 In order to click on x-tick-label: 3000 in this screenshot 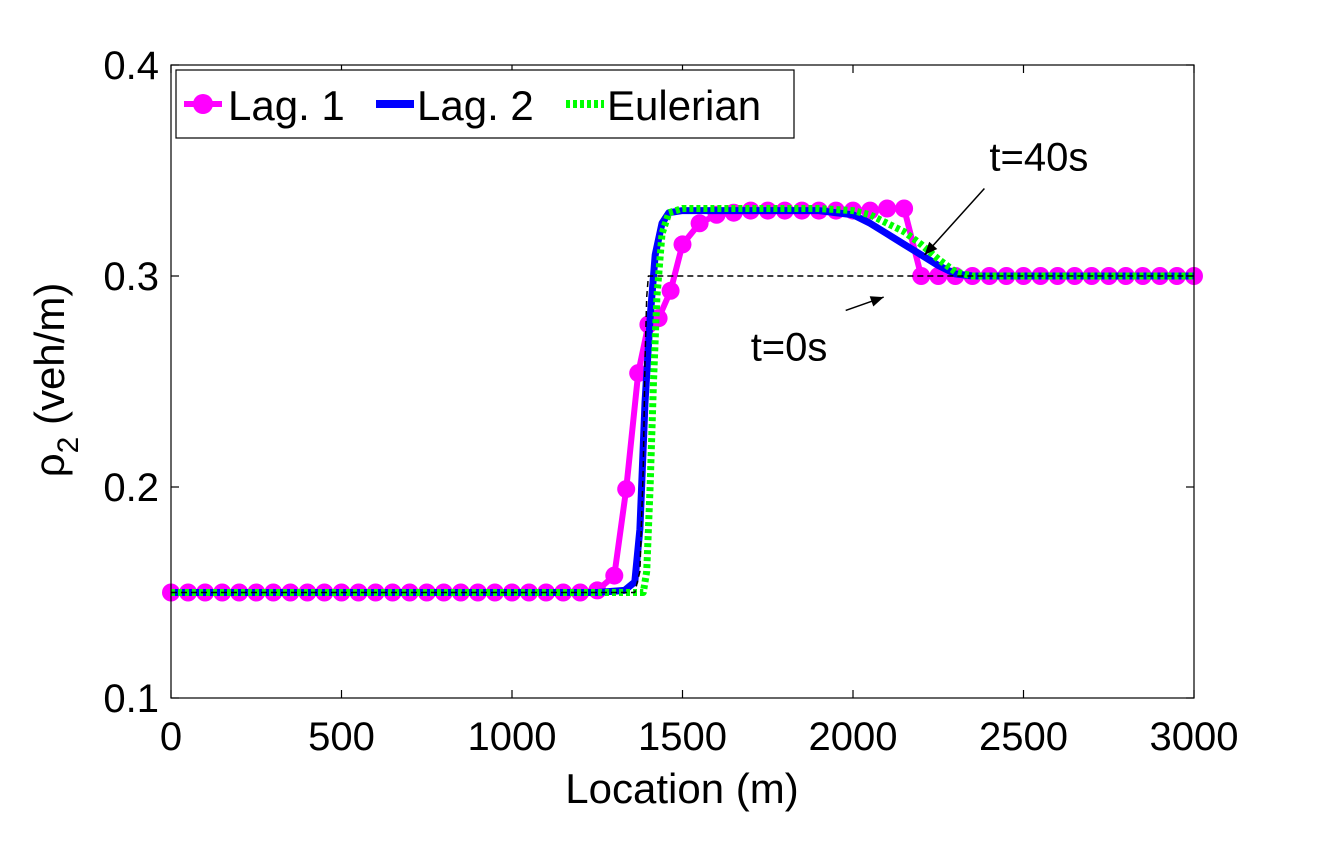, I will do `click(1194, 737)`.